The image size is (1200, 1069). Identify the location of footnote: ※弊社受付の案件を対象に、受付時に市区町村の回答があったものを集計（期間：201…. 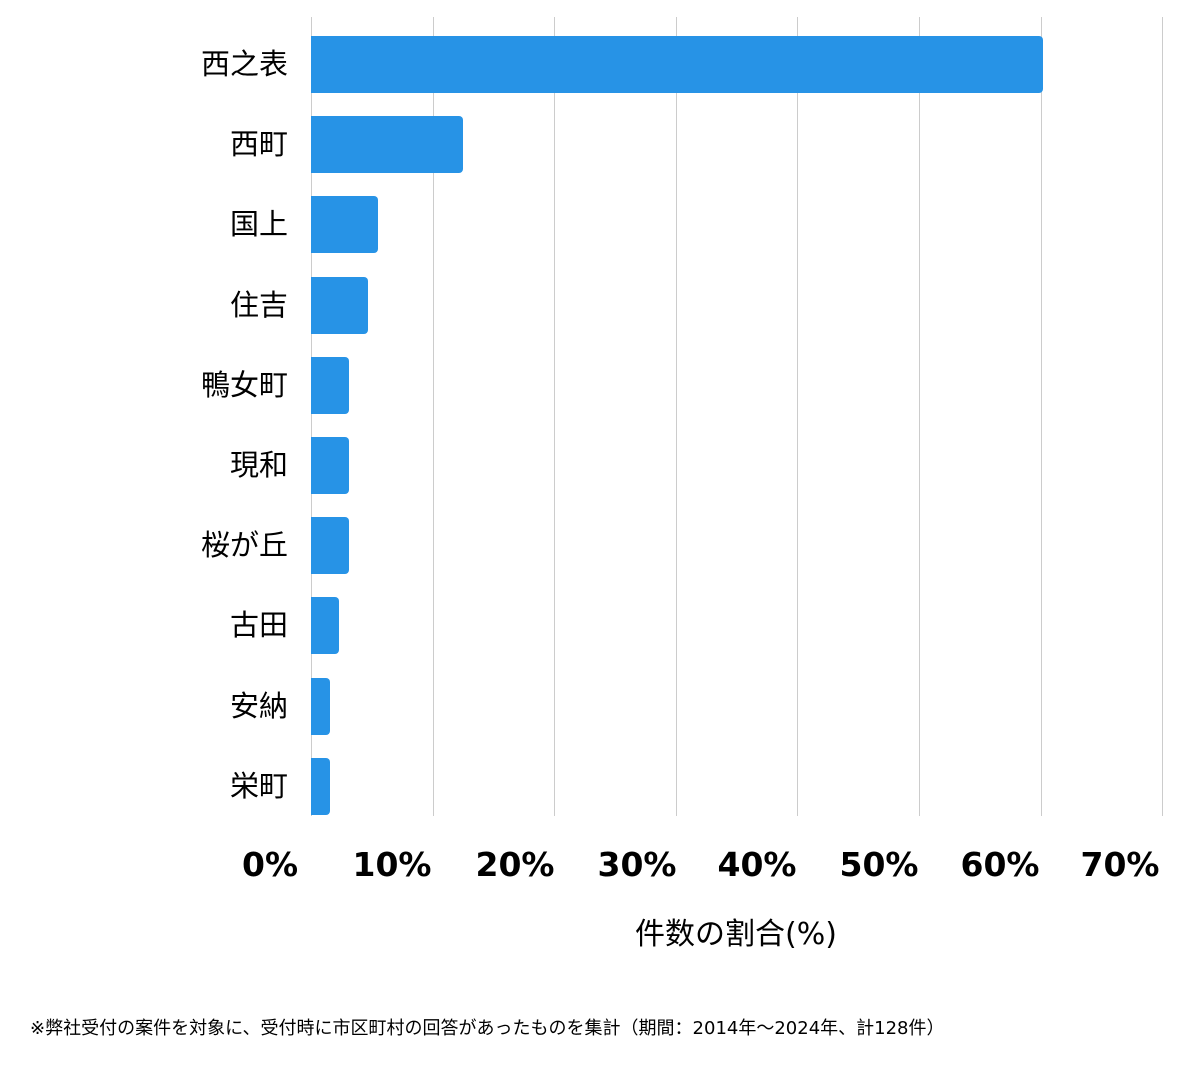
(487, 1028).